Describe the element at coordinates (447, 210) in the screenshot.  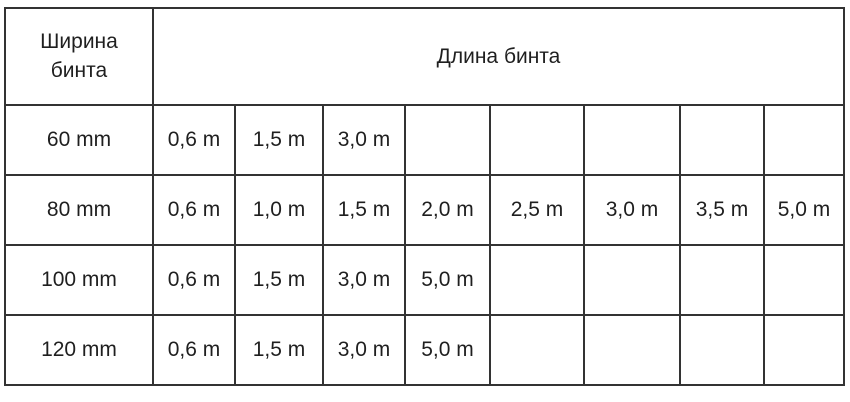
I see `length-cell: 2,0 m` at that location.